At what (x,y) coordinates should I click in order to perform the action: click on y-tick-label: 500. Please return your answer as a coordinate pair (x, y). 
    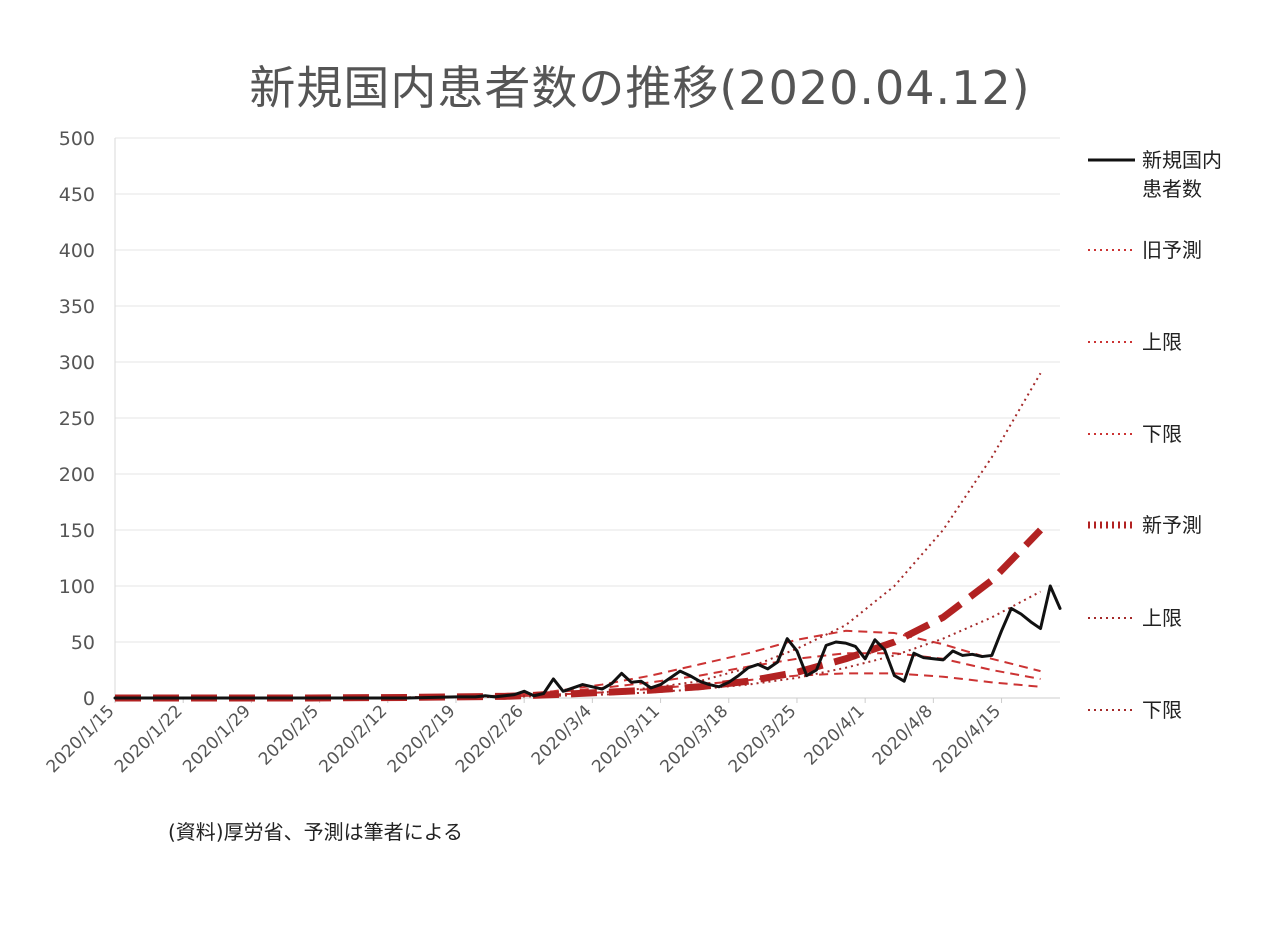
    Looking at the image, I should click on (77, 139).